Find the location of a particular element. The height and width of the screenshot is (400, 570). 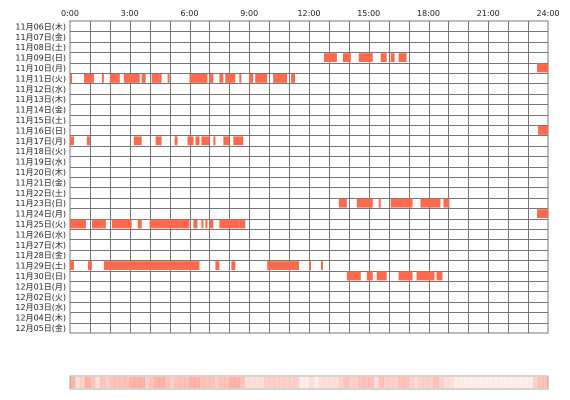

row-label: 11月15日(土) is located at coordinates (40, 120).